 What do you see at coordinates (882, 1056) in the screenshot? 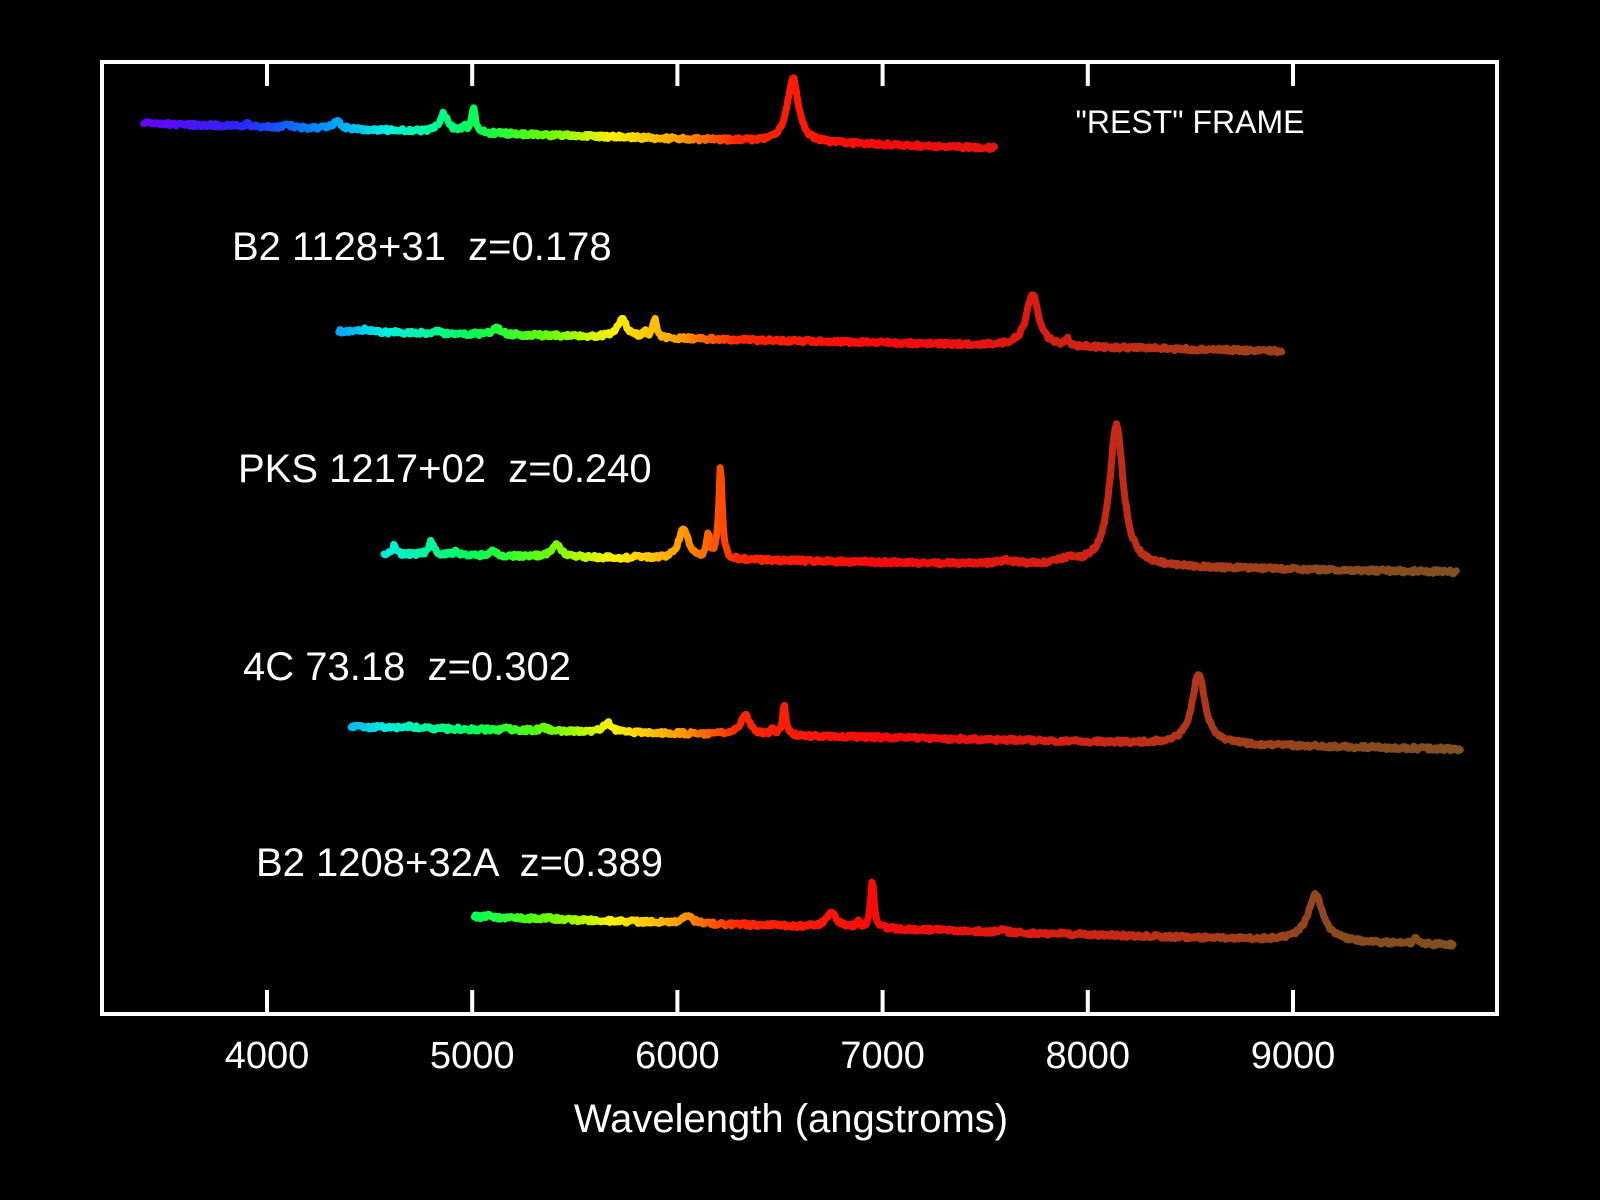
I see `x-tick-label: 7000` at bounding box center [882, 1056].